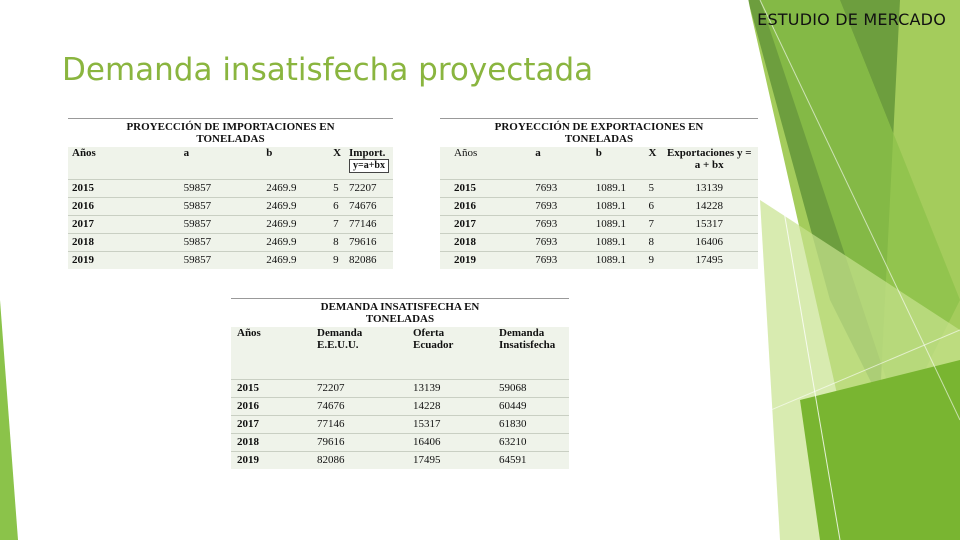  What do you see at coordinates (513, 424) in the screenshot?
I see `demand-cell: 61830` at bounding box center [513, 424].